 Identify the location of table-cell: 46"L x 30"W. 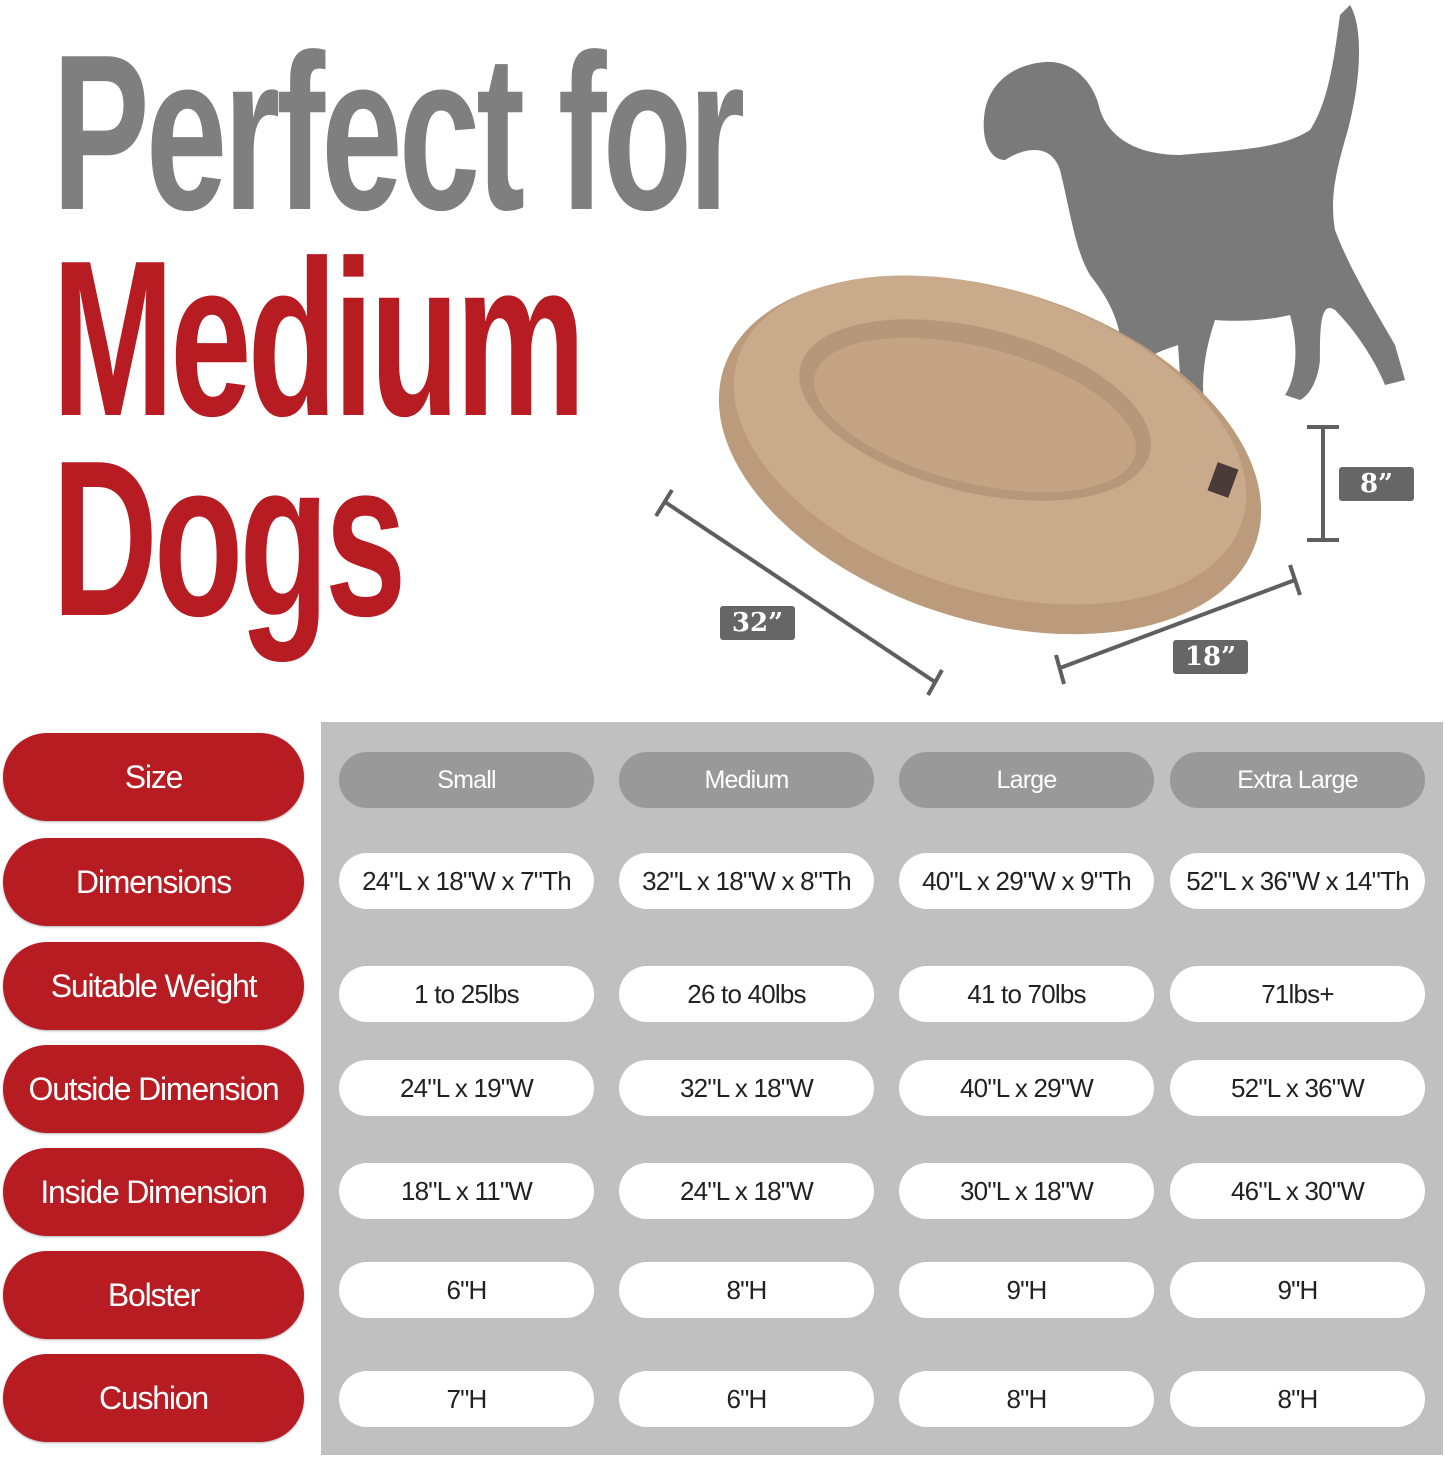
(1297, 1191).